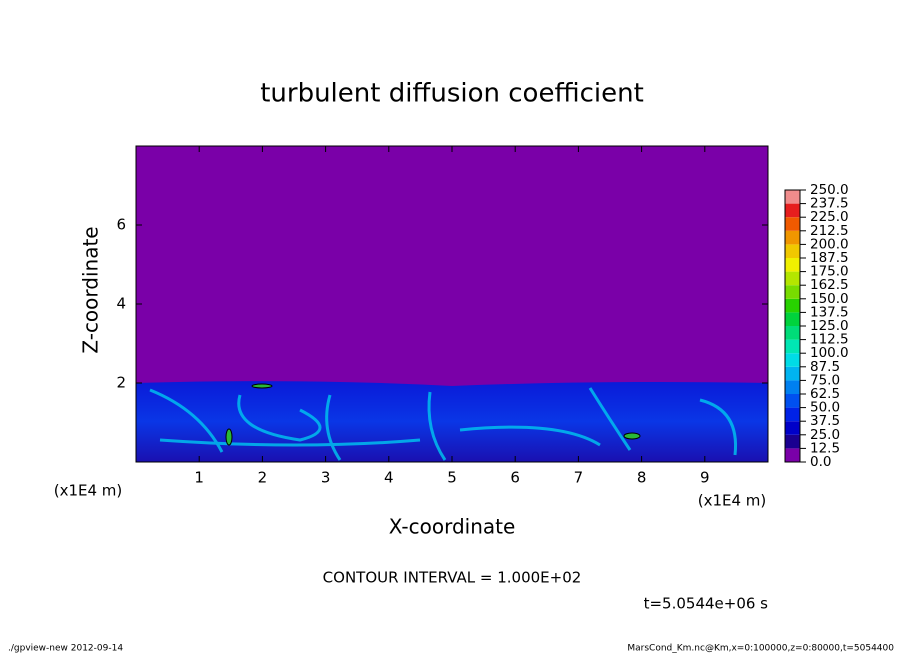 This screenshot has height=654, width=904. I want to click on x-tick-label: 3, so click(326, 478).